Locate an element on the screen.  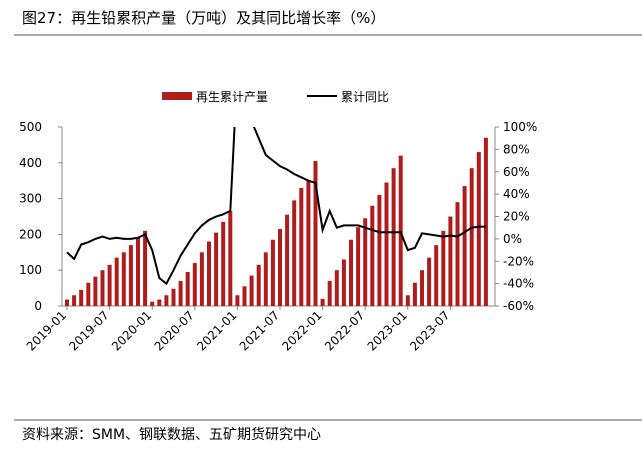
chart-title: 图27：再生铅累积产量（万吨）及其同比增长率（%） is located at coordinates (203, 18).